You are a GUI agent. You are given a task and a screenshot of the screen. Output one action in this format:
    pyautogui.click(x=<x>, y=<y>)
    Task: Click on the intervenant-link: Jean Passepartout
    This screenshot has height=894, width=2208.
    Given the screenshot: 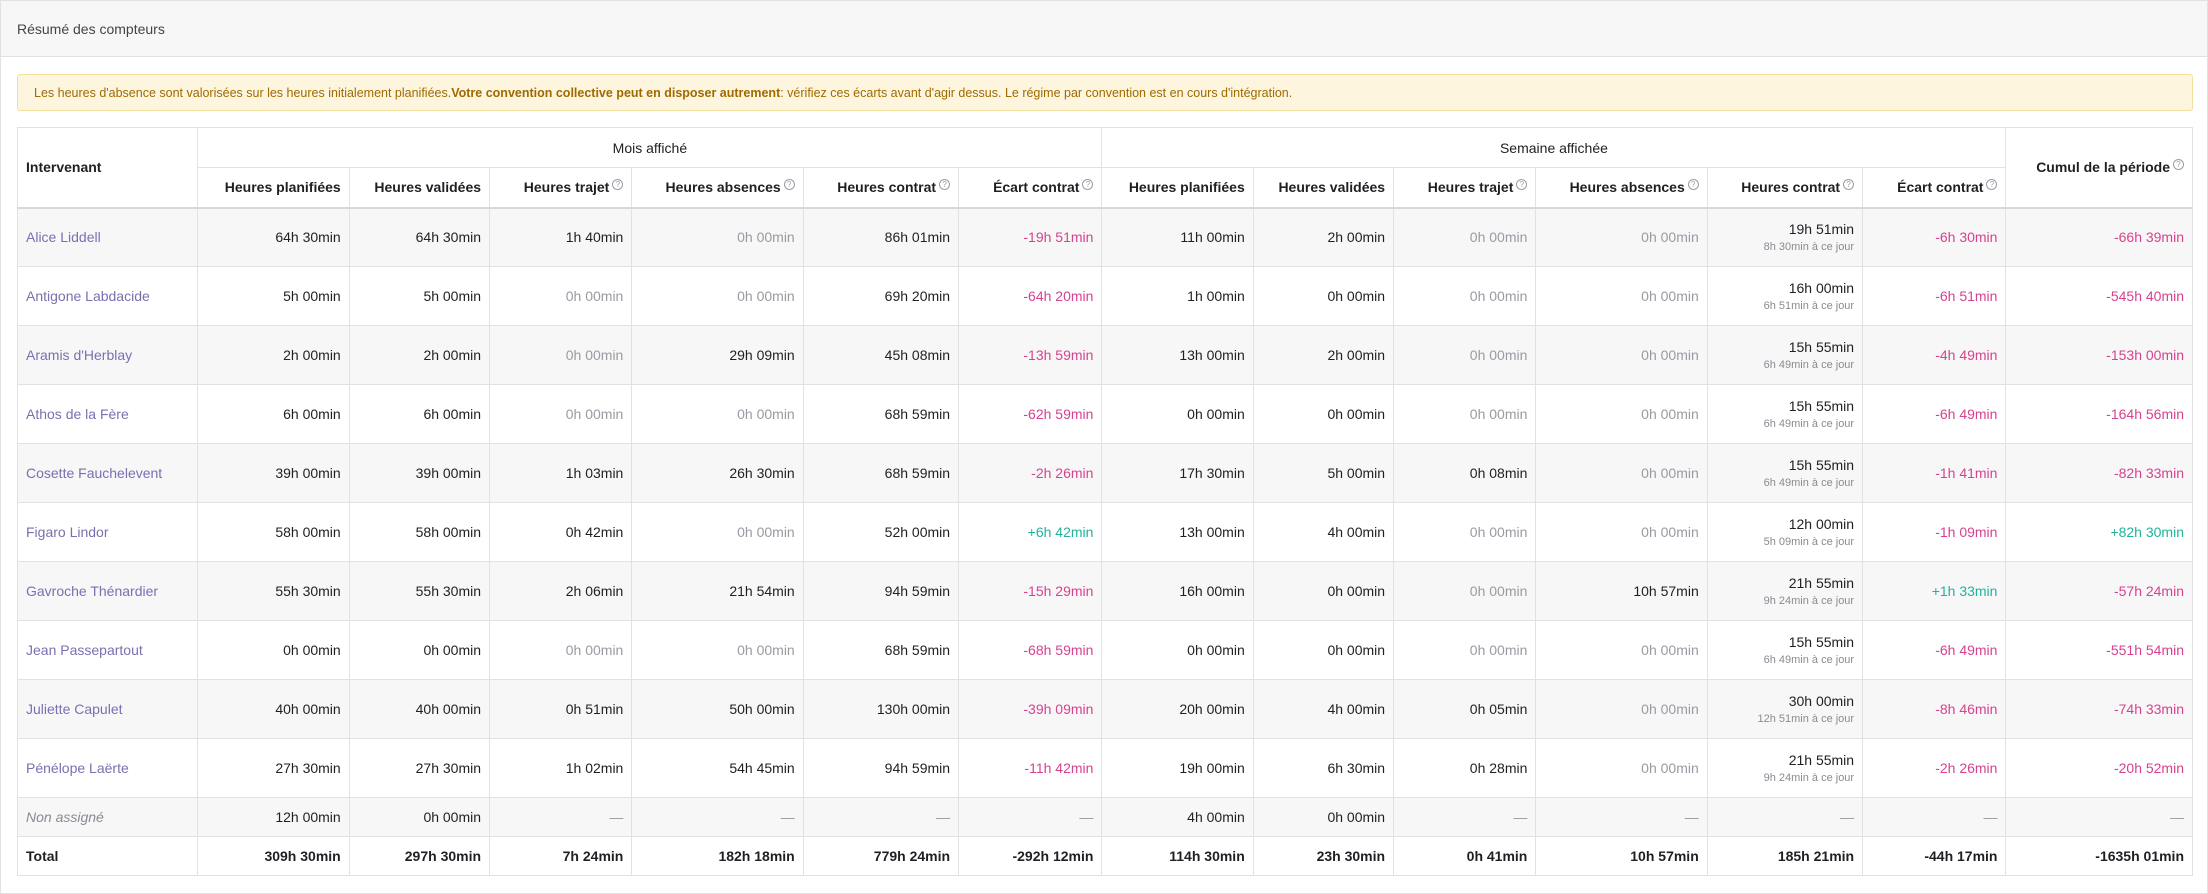 What is the action you would take?
    pyautogui.click(x=107, y=650)
    